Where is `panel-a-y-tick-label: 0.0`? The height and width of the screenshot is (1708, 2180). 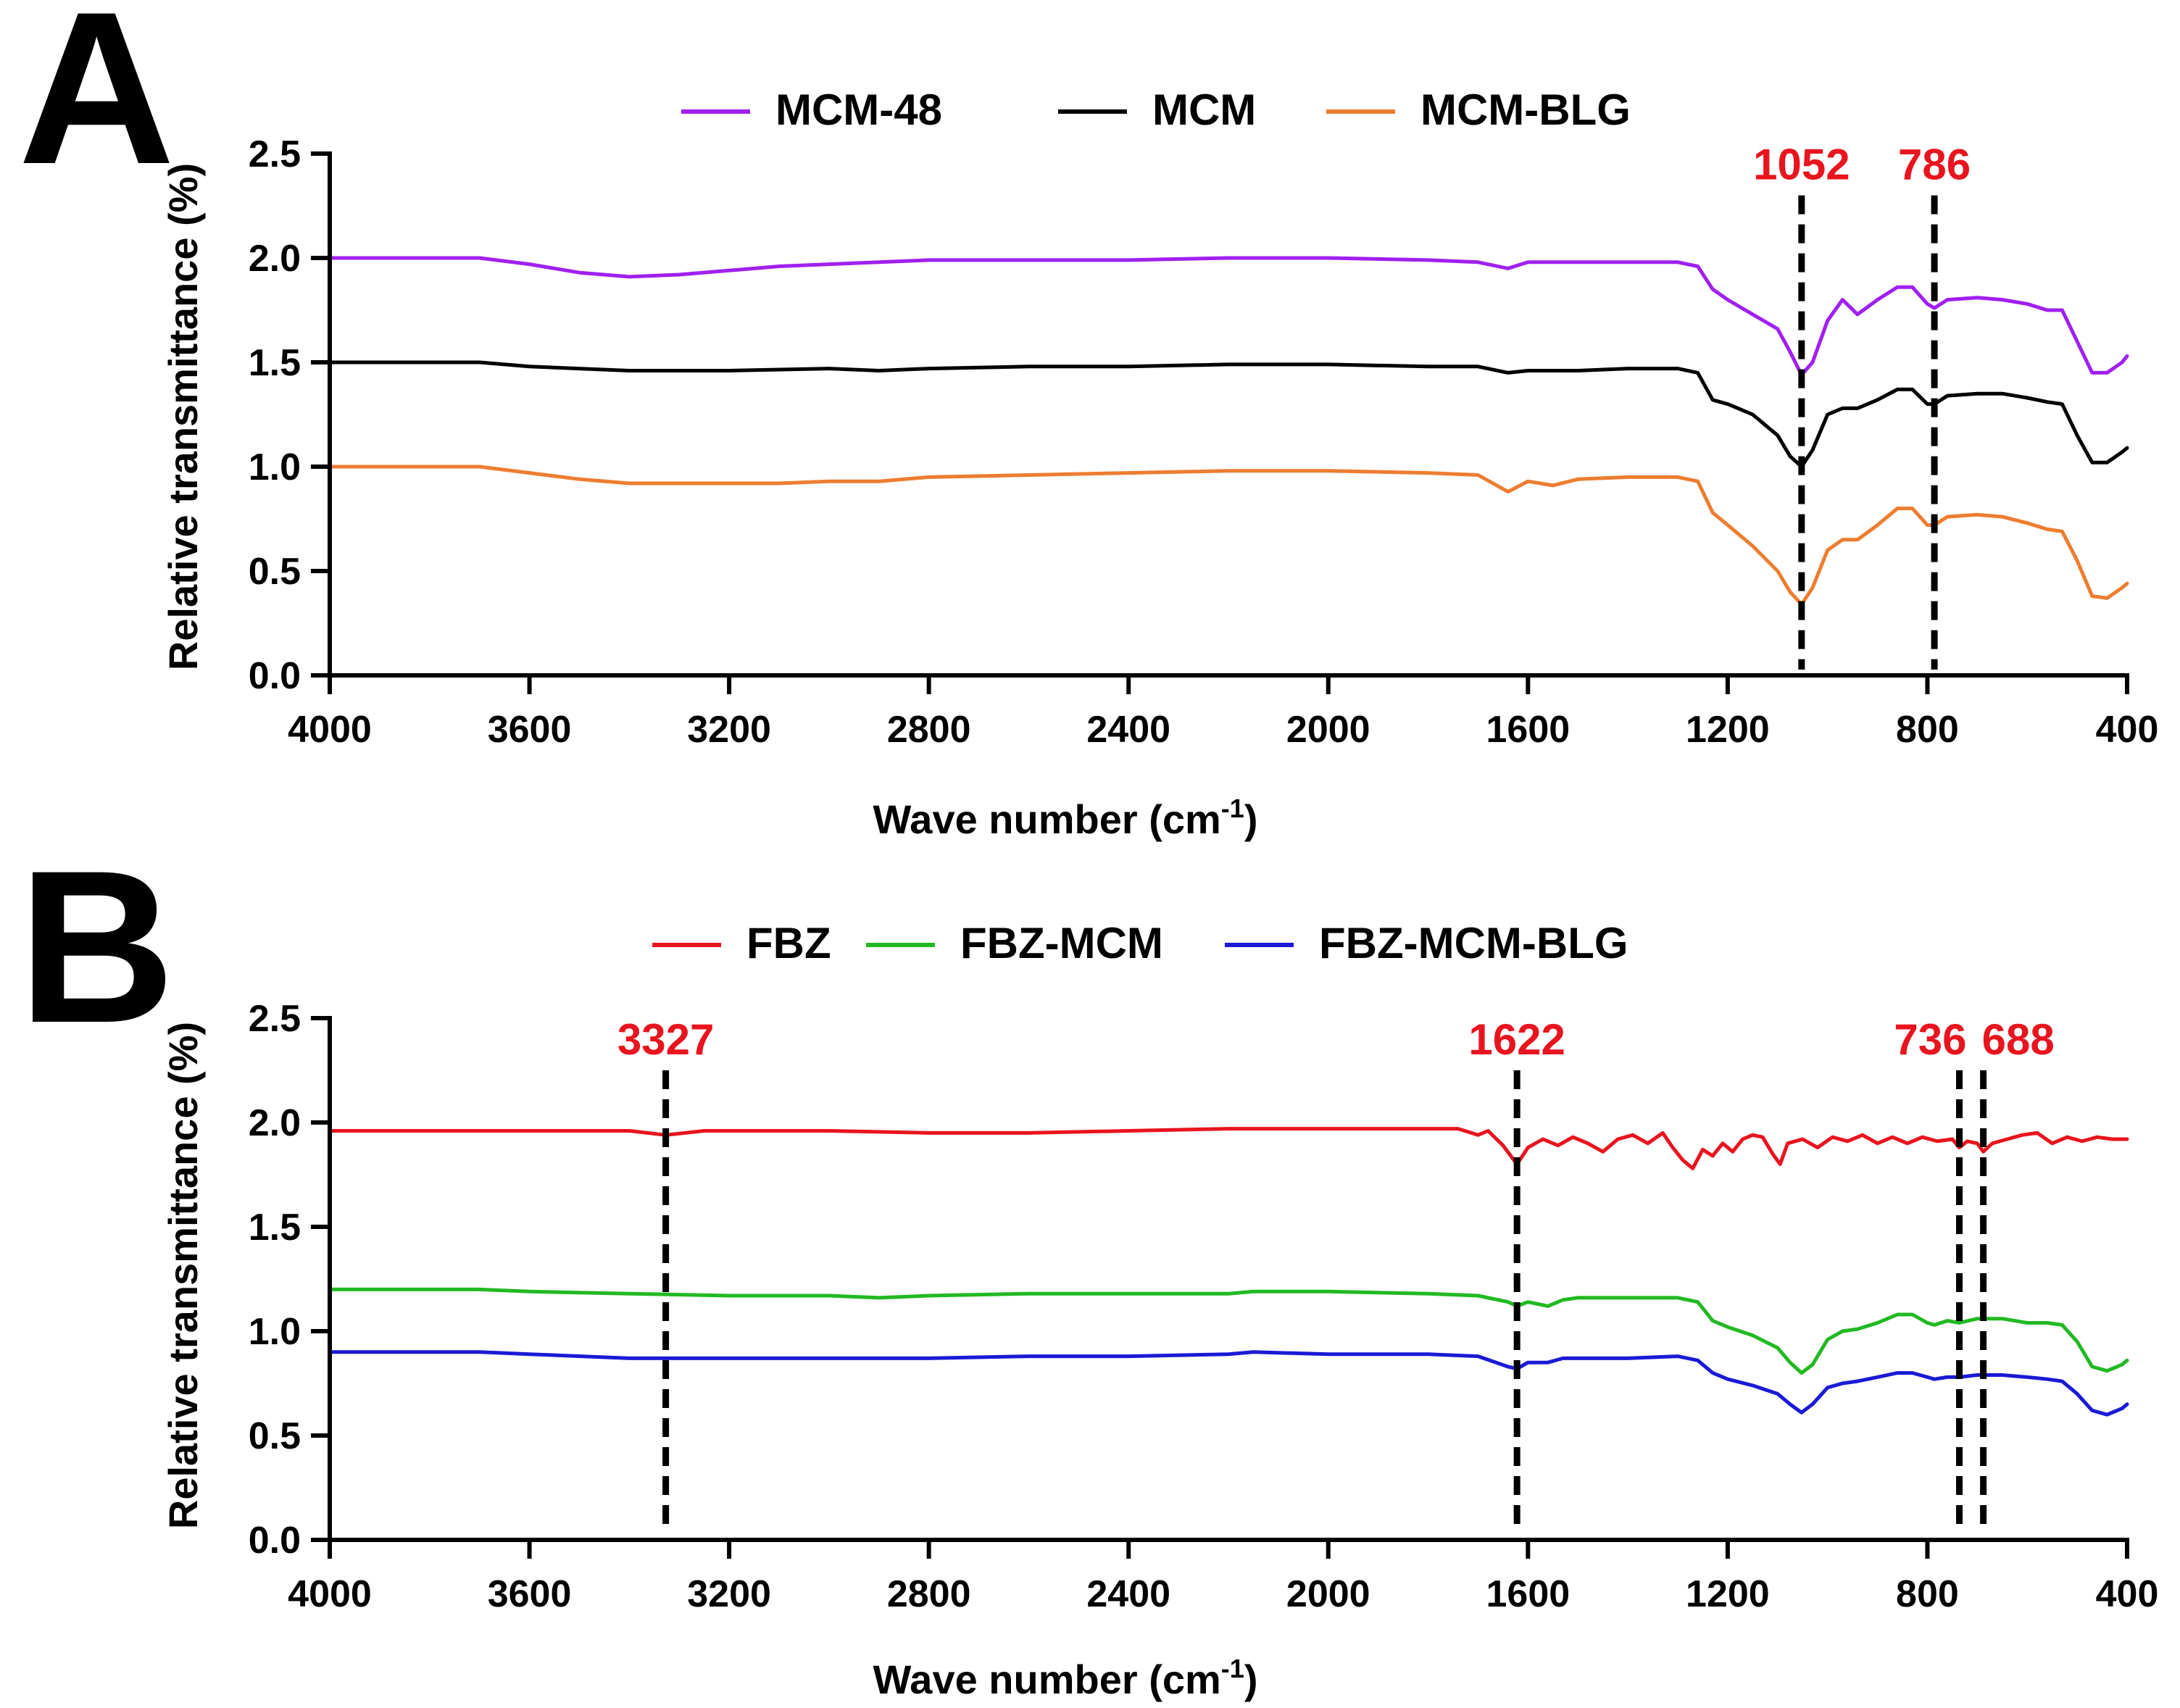 panel-a-y-tick-label: 0.0 is located at coordinates (275, 676).